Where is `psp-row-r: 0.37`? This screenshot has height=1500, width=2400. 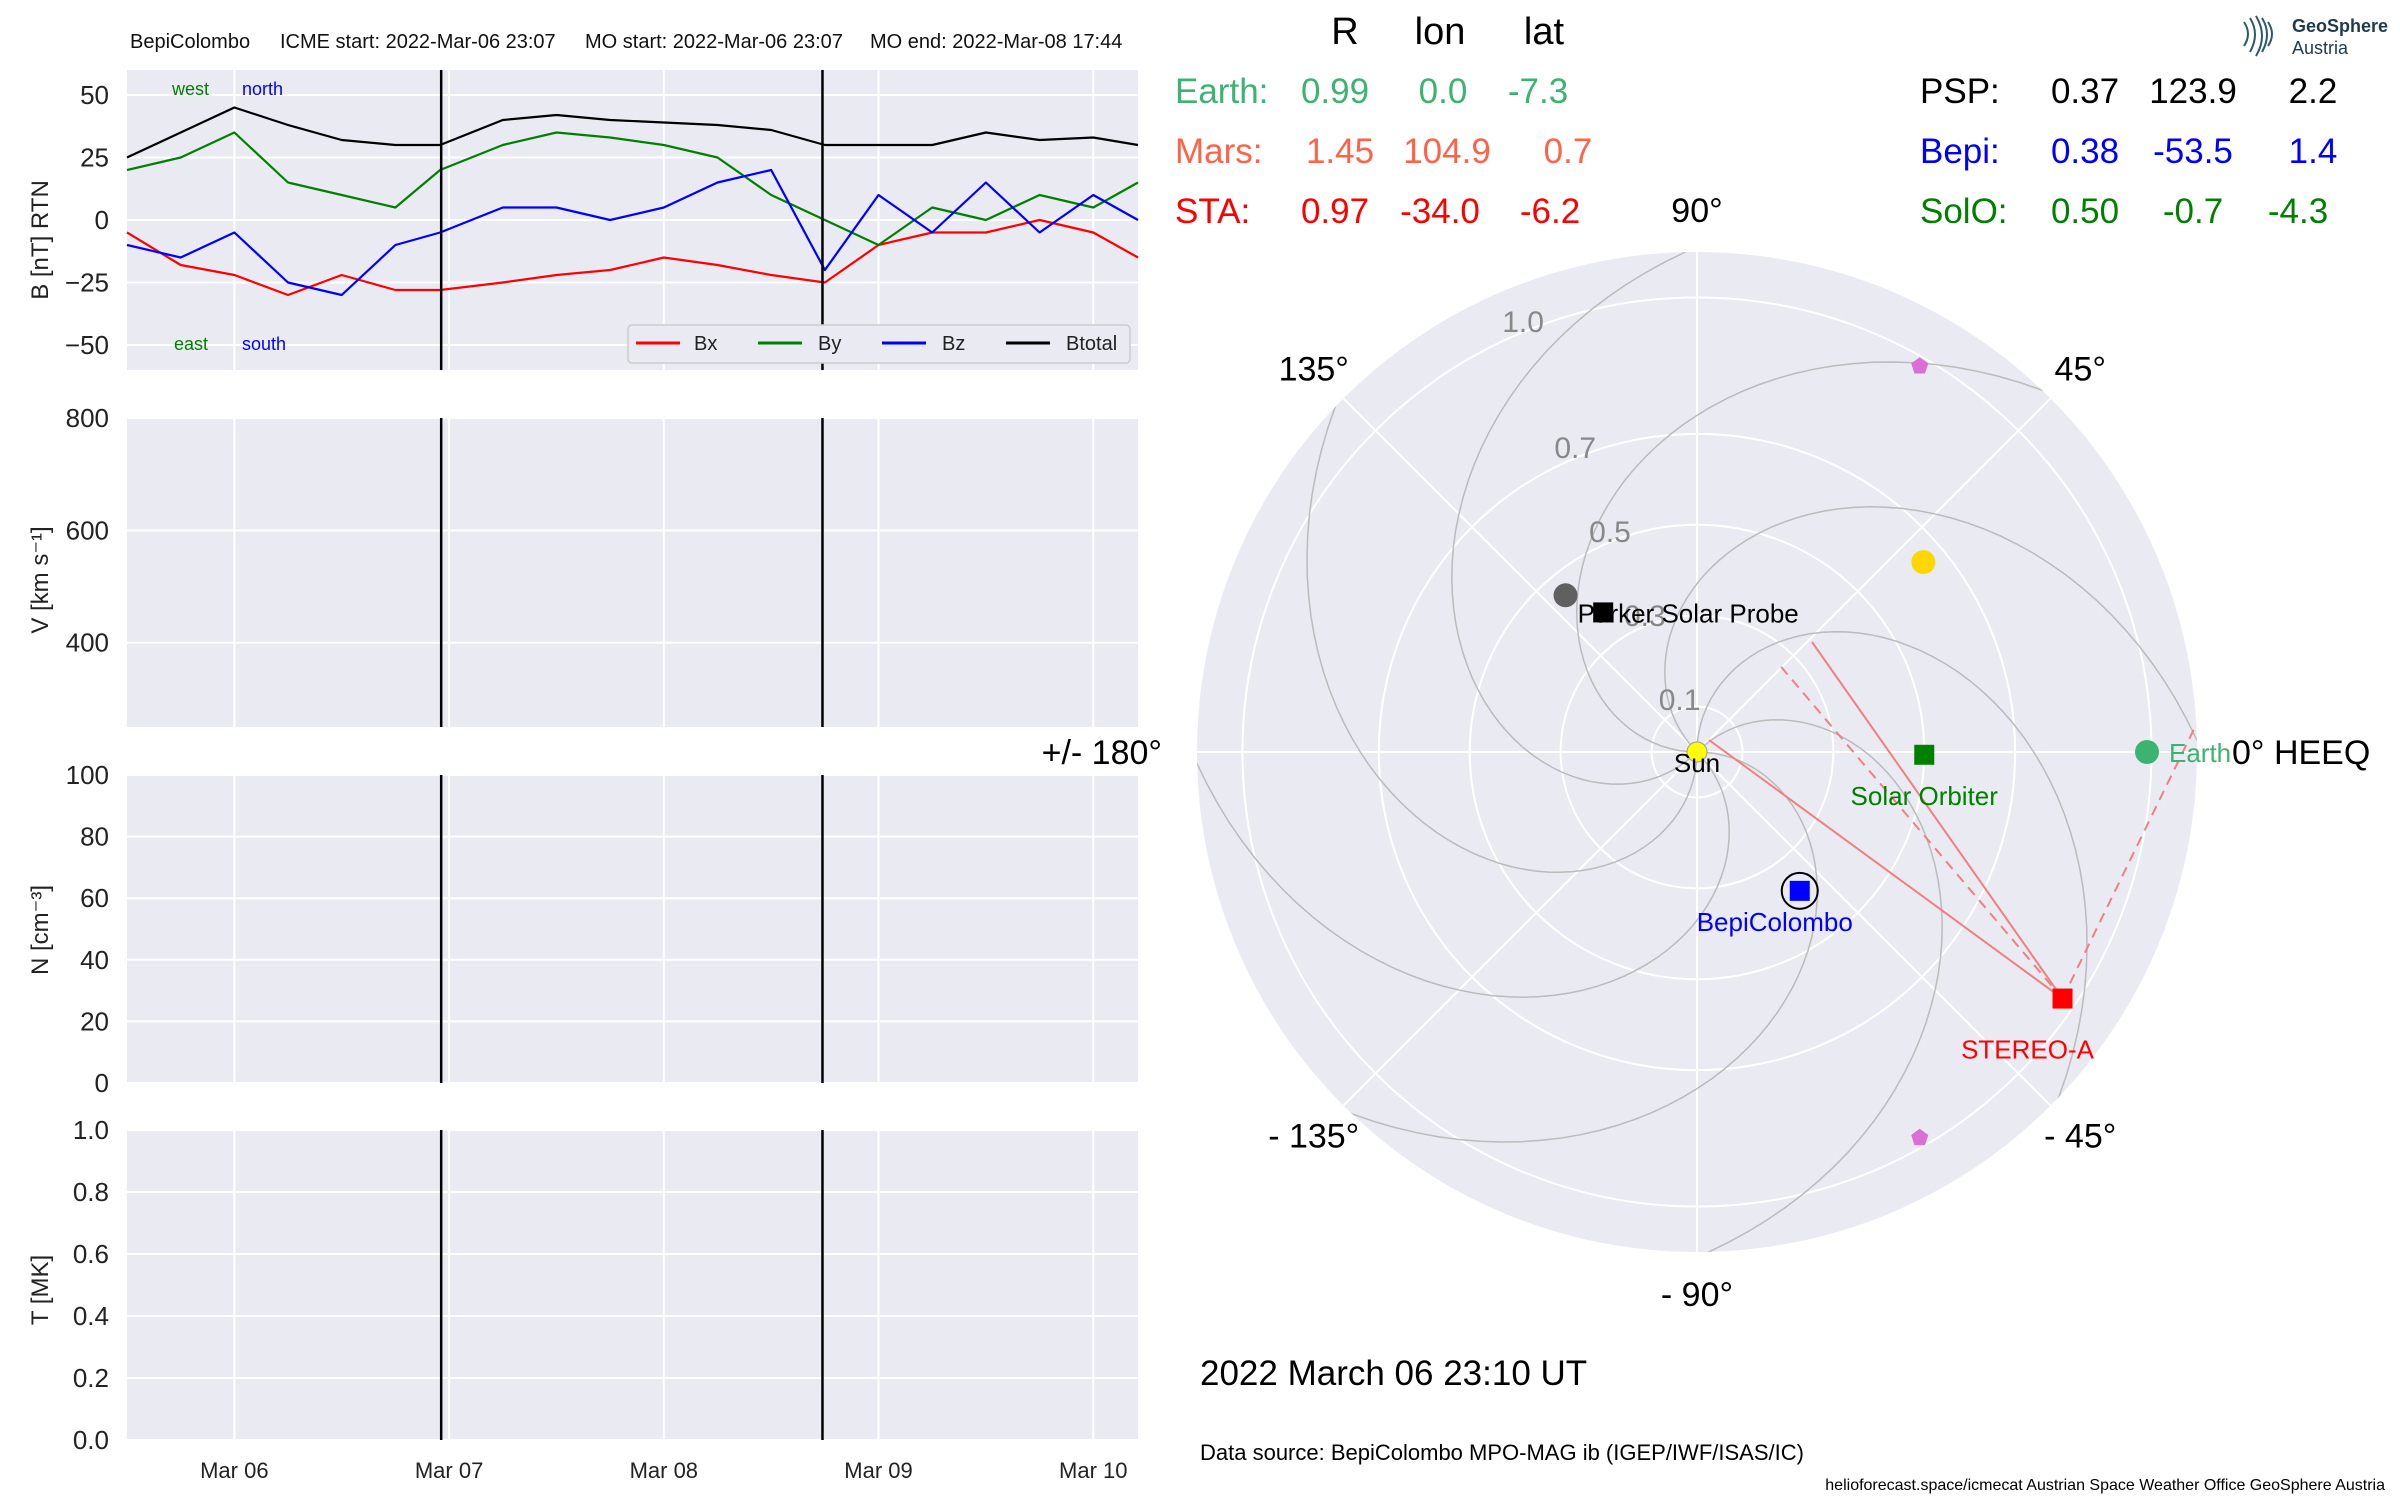
psp-row-r: 0.37 is located at coordinates (2085, 91).